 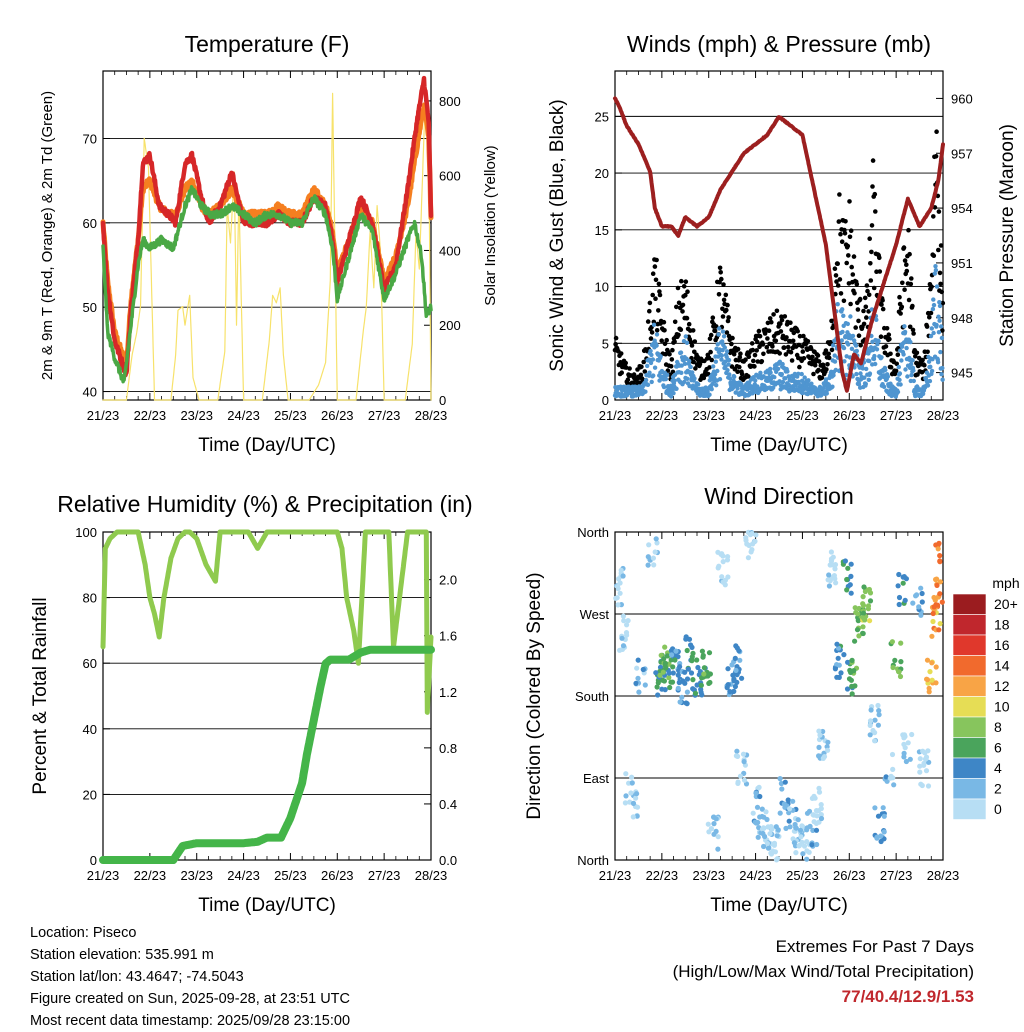 What do you see at coordinates (962, 318) in the screenshot?
I see `panel-2-ytick-right-label: 948` at bounding box center [962, 318].